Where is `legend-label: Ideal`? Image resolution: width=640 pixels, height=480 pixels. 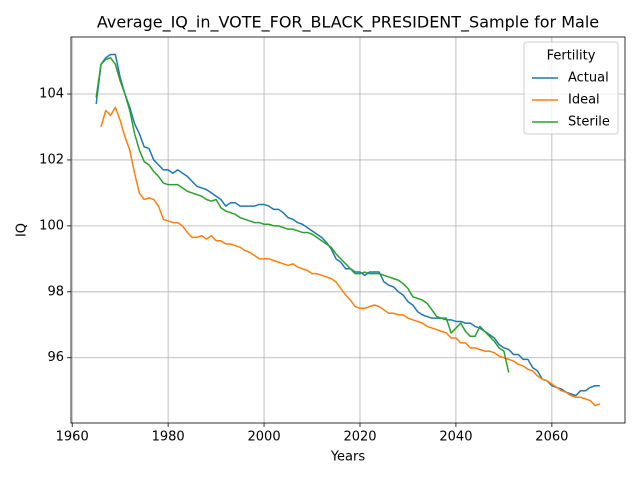
legend-label: Ideal is located at coordinates (584, 100).